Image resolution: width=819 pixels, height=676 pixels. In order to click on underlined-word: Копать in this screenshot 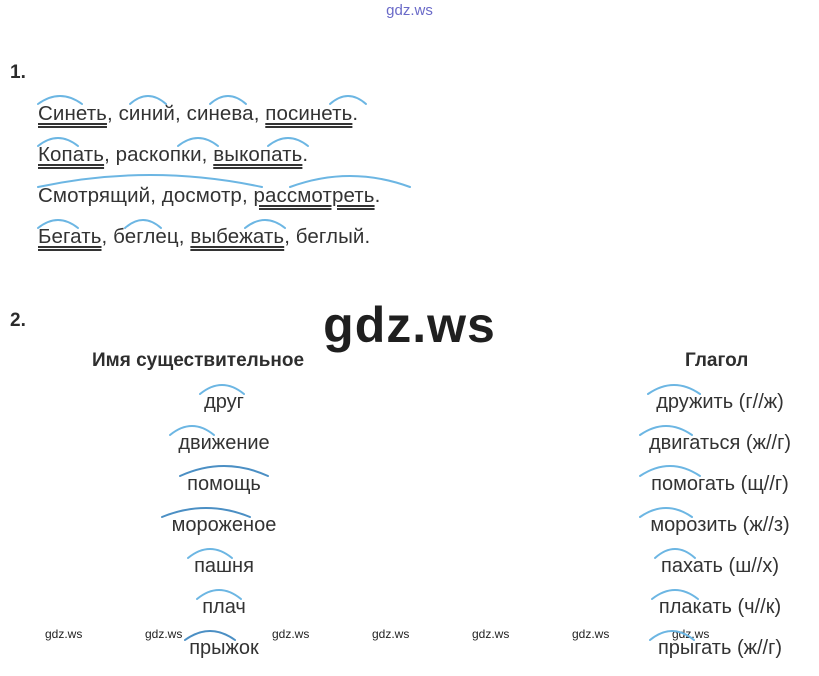, I will do `click(71, 154)`.